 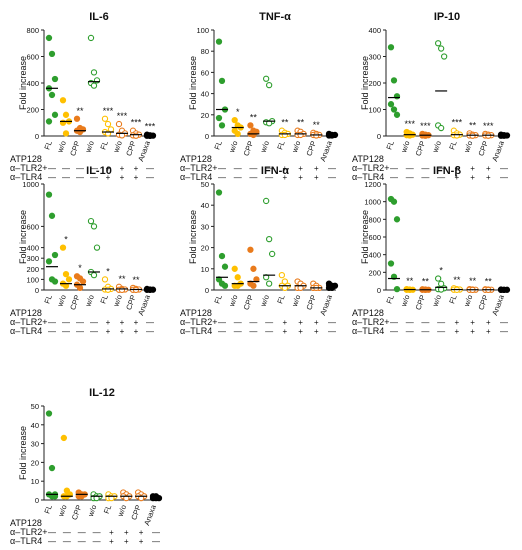 I want to click on y-tick-label: 100, so click(x=202, y=30).